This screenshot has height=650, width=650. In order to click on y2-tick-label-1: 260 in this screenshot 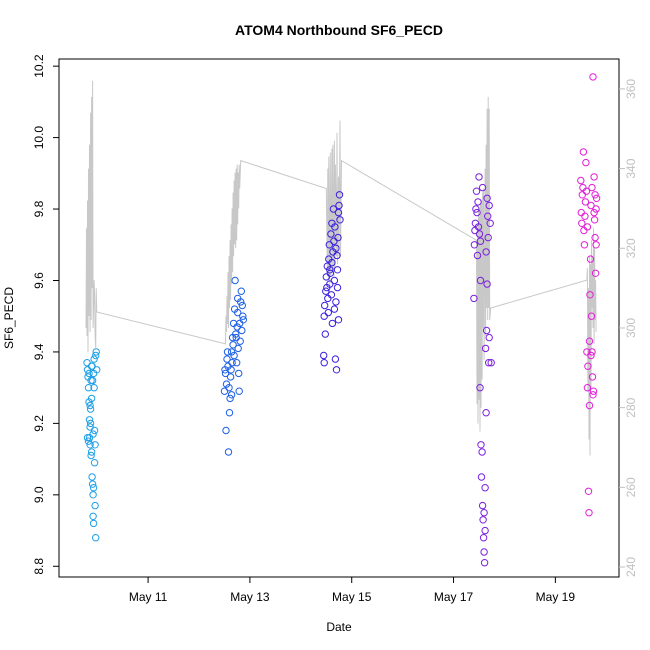, I will do `click(631, 487)`.